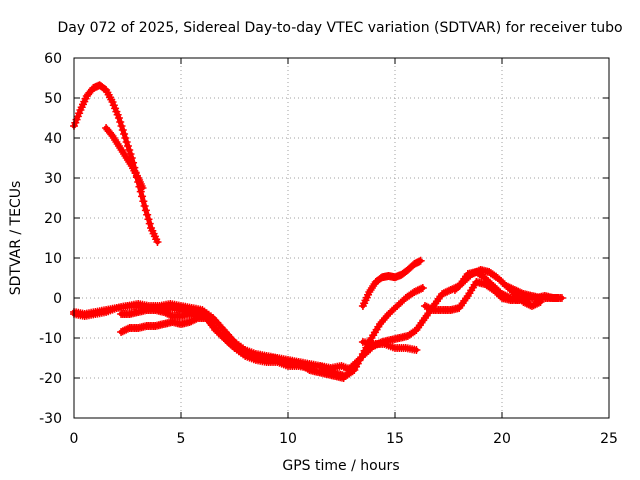 Image resolution: width=640 pixels, height=480 pixels. I want to click on x-tick-label: 25, so click(609, 439).